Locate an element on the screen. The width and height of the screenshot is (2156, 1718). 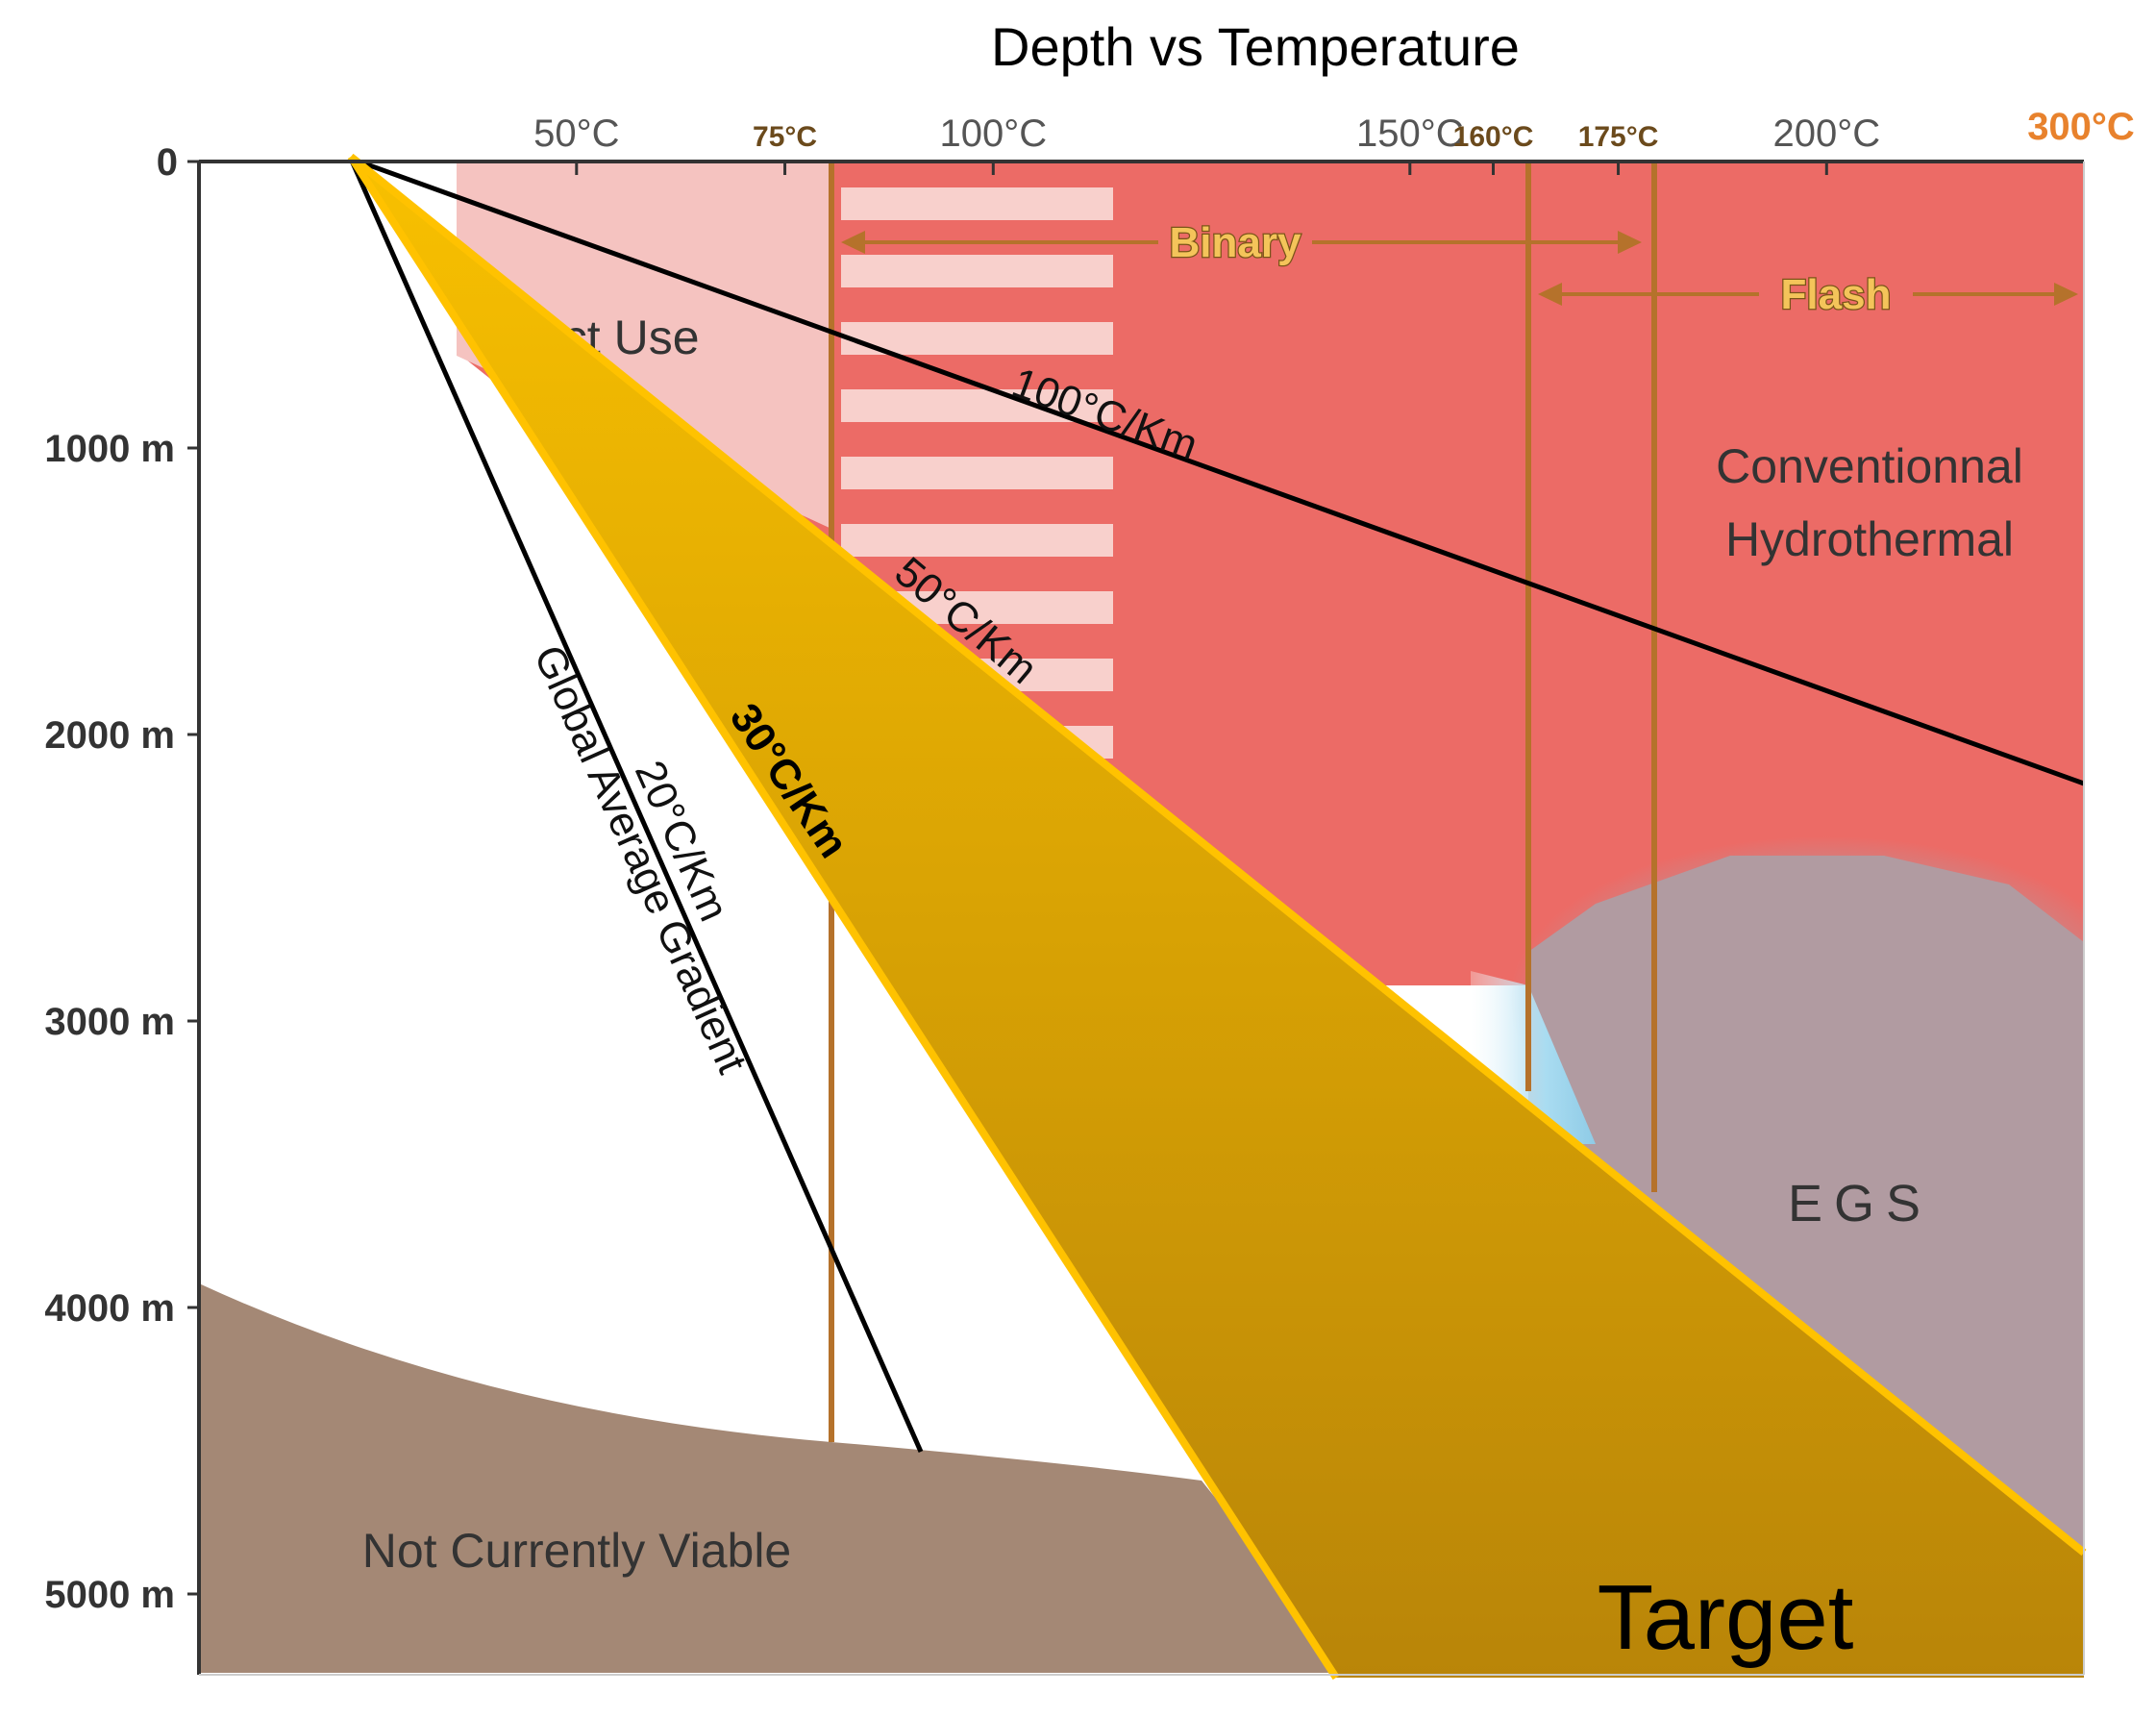
y-tick-label-3000: 3000 m is located at coordinates (109, 1022).